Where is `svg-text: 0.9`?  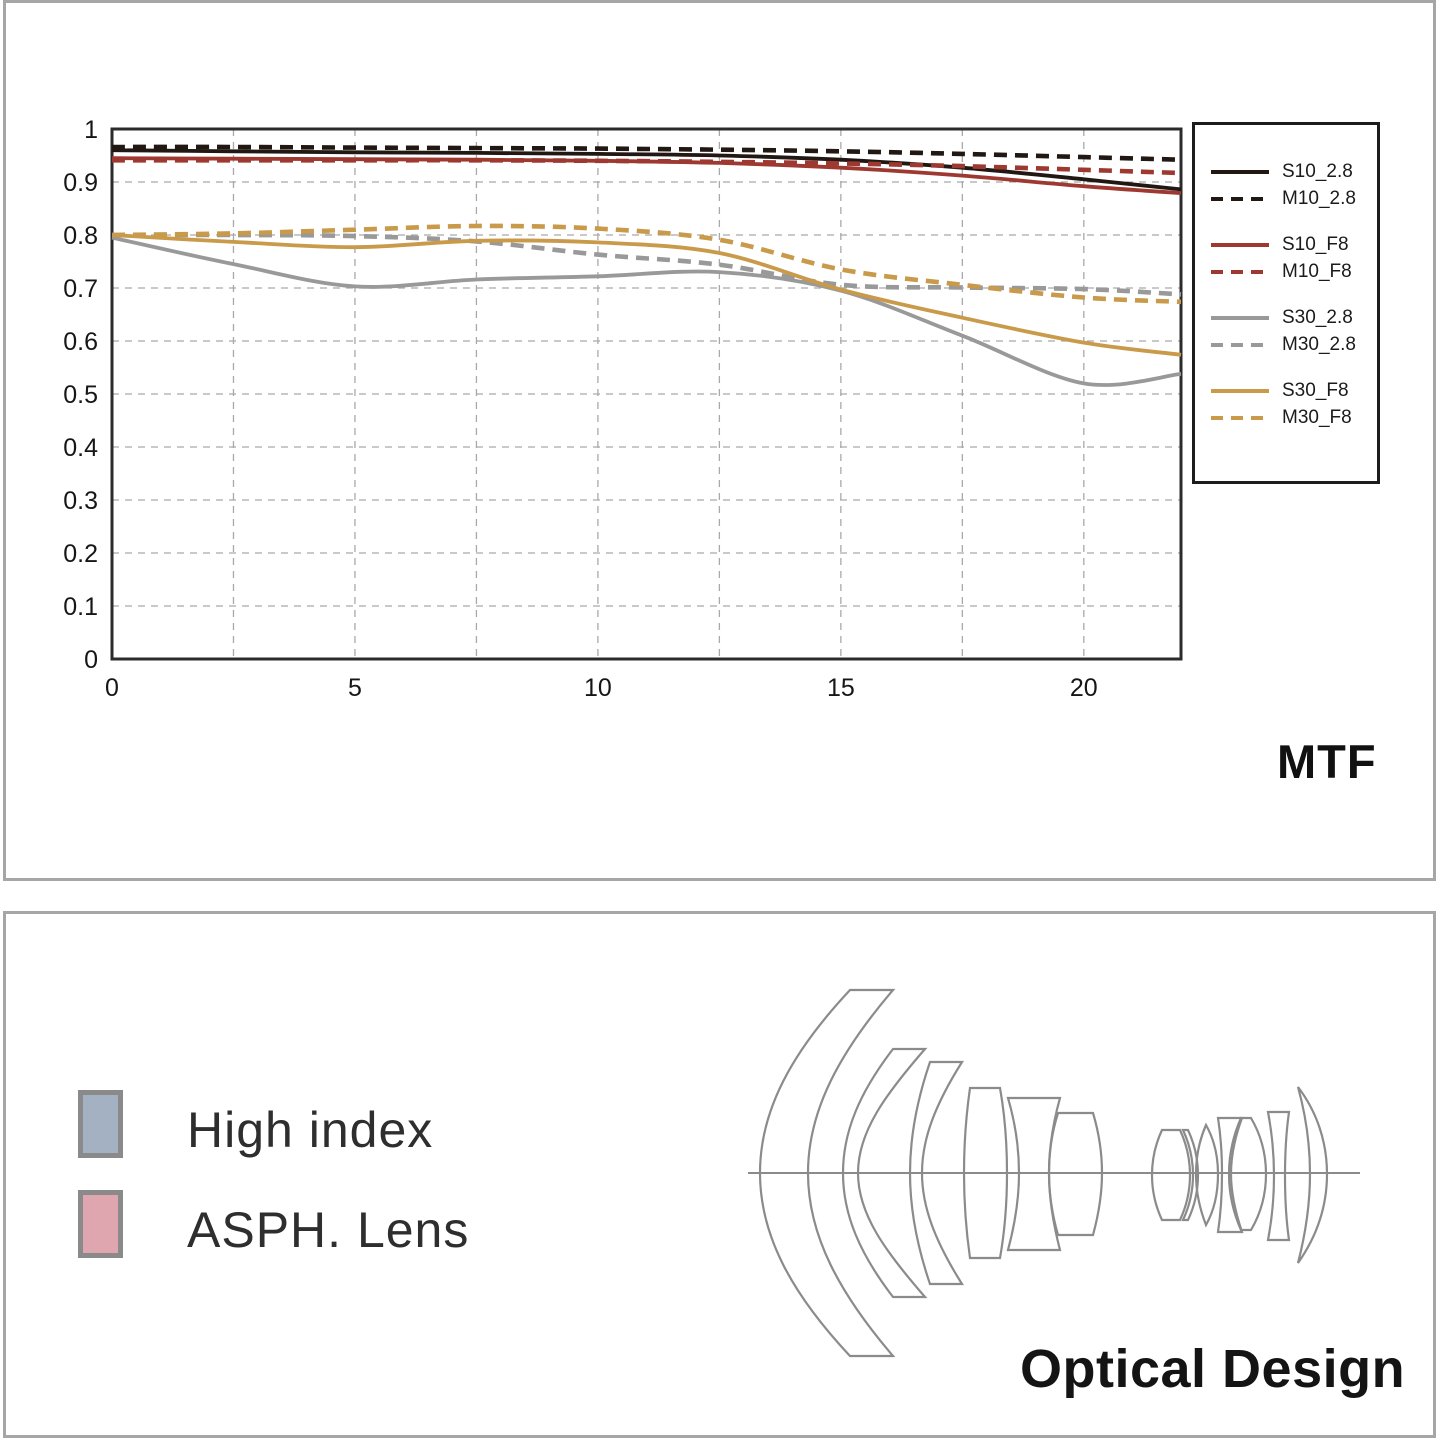 svg-text: 0.9 is located at coordinates (80, 183).